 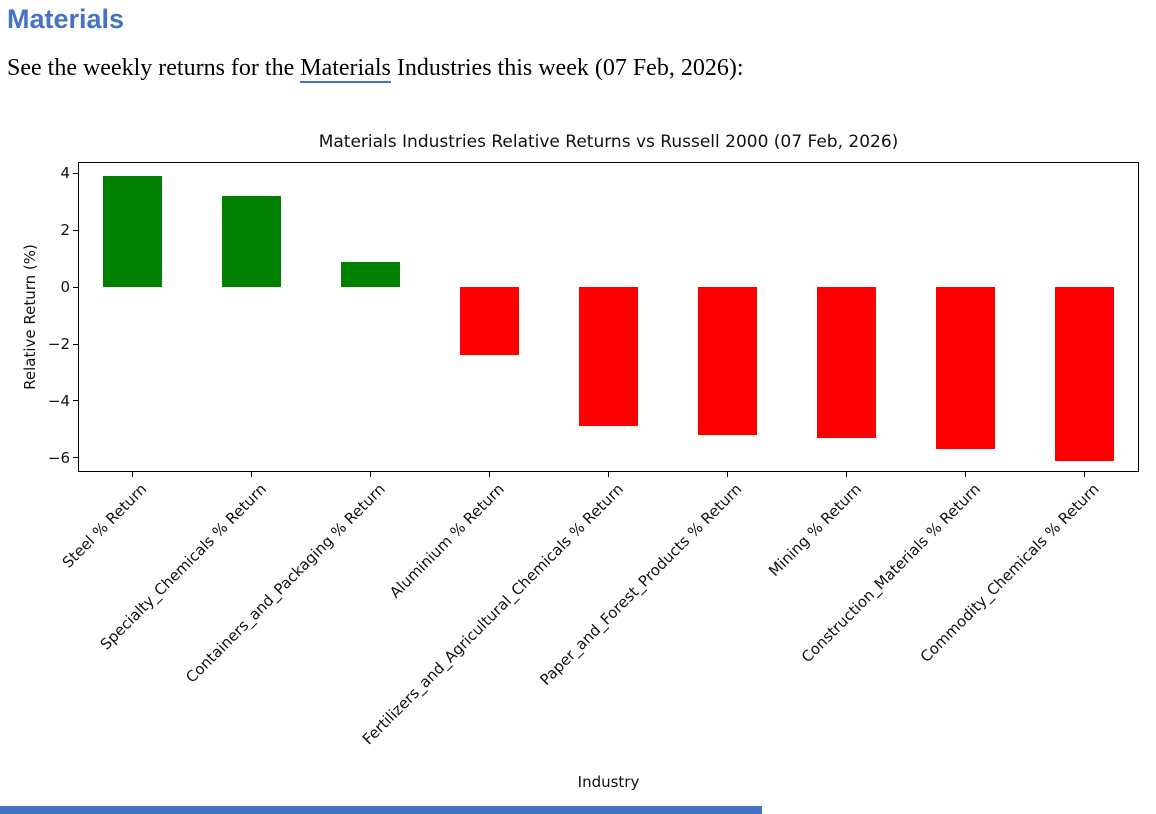 What do you see at coordinates (345, 69) in the screenshot?
I see `materials-link: Materials` at bounding box center [345, 69].